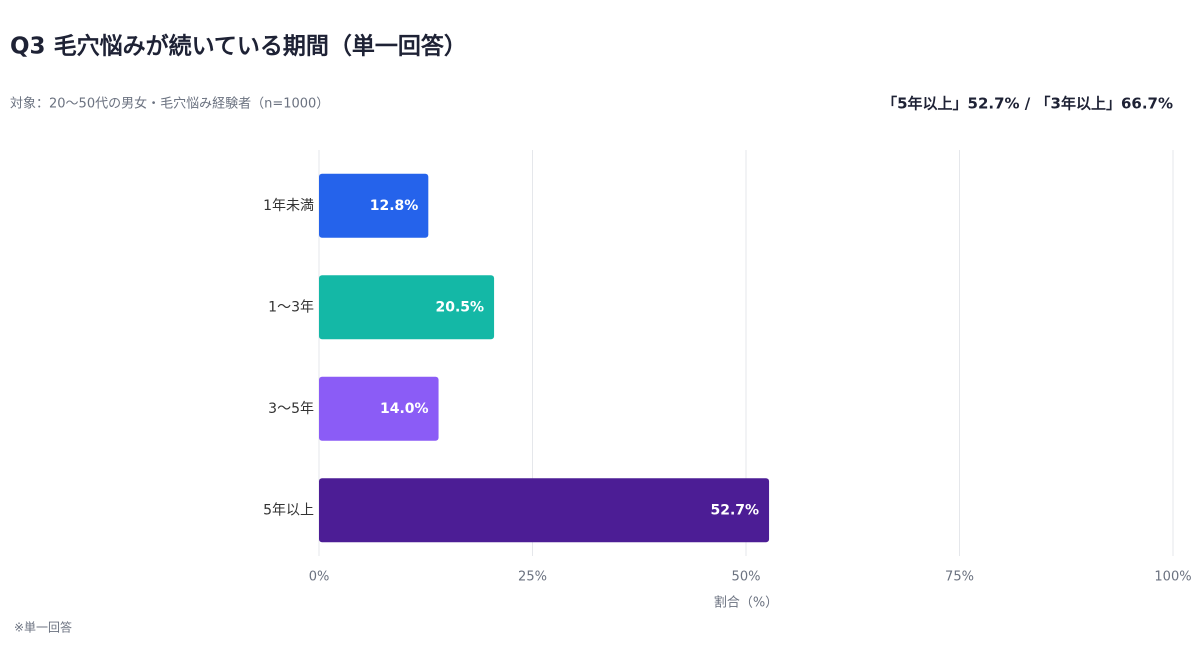  What do you see at coordinates (459, 307) in the screenshot?
I see `value-label: 20.5%` at bounding box center [459, 307].